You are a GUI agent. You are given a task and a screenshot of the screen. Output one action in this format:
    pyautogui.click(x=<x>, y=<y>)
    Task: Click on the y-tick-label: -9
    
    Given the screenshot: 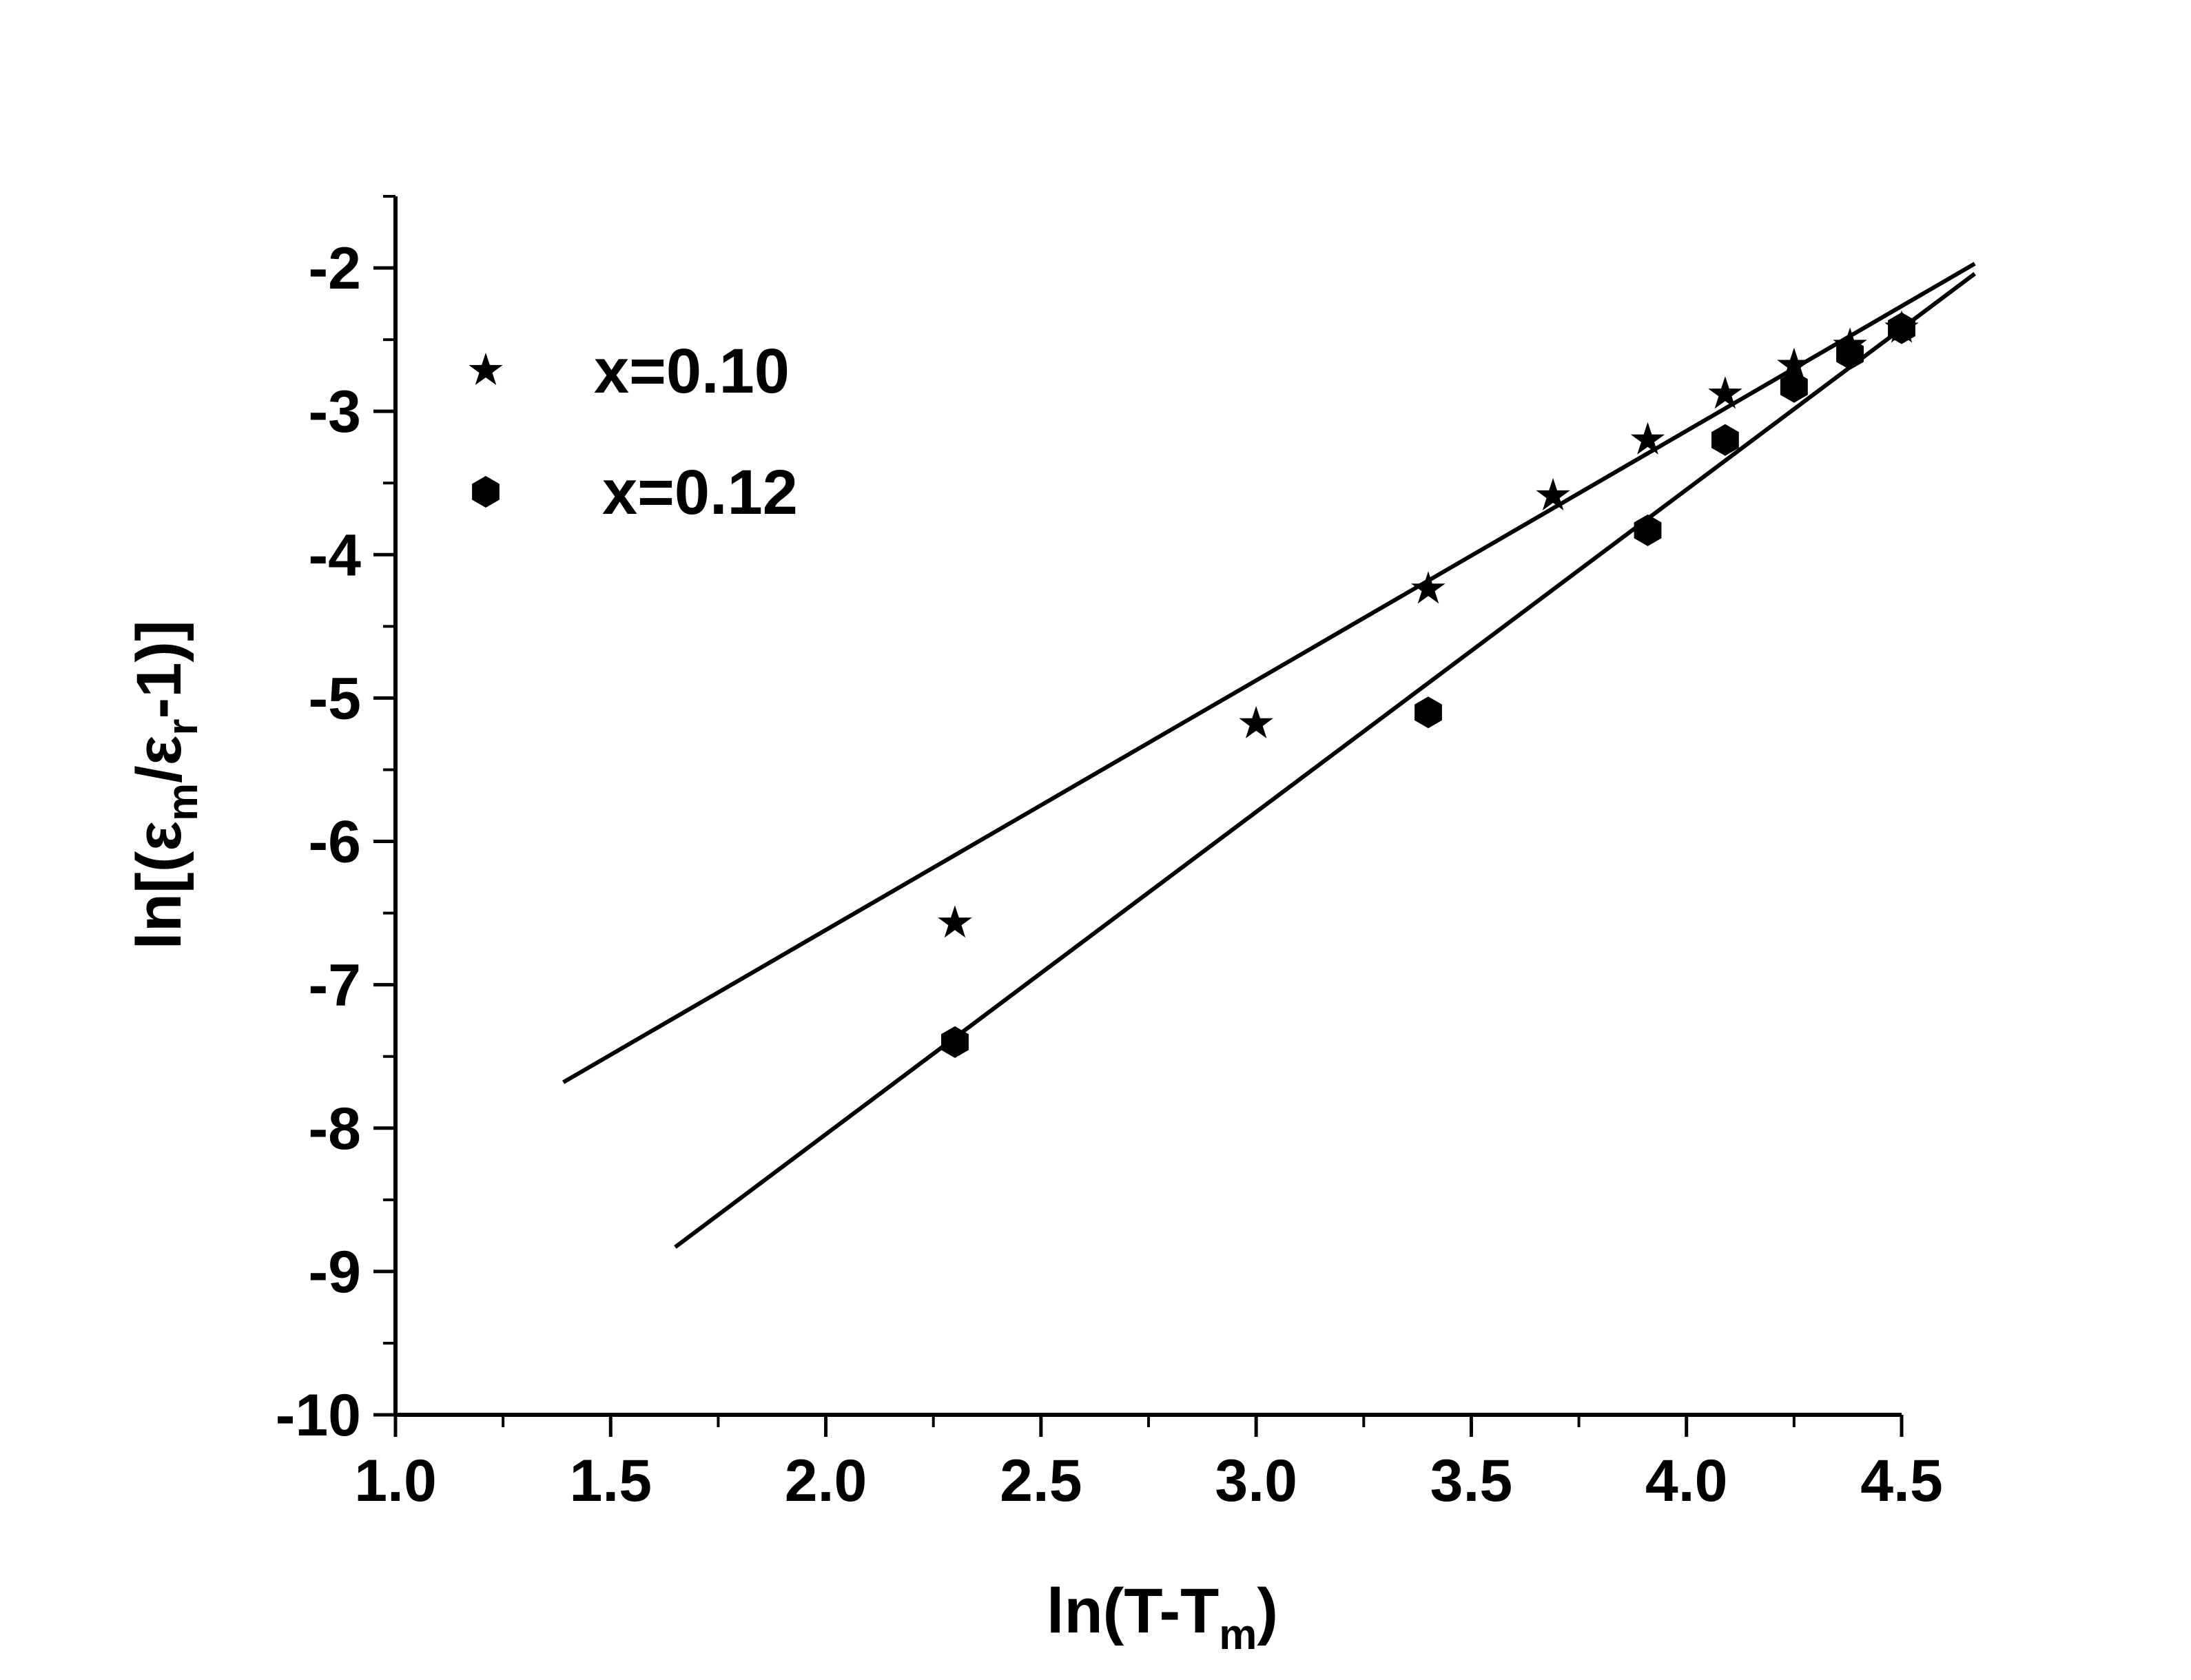 What is the action you would take?
    pyautogui.click(x=335, y=1272)
    